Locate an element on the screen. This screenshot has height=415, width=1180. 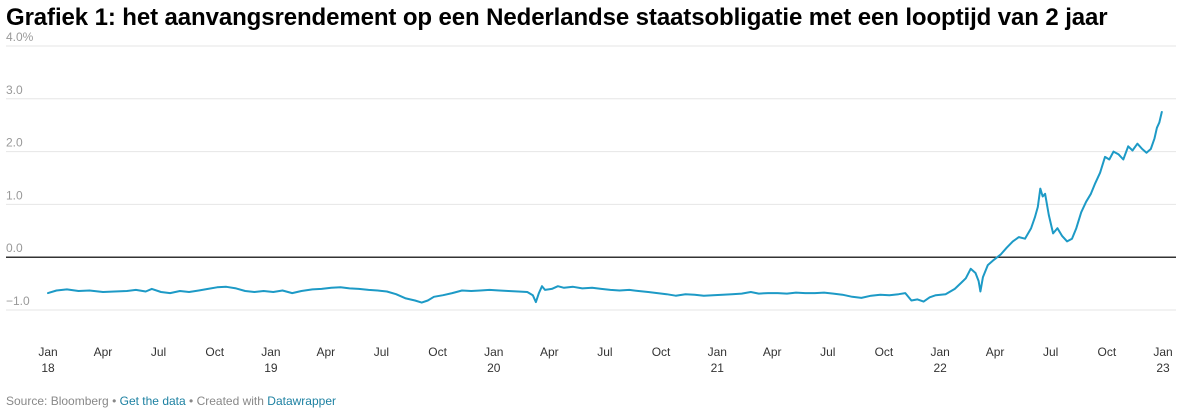
x-tick-year-label: 22 is located at coordinates (940, 368).